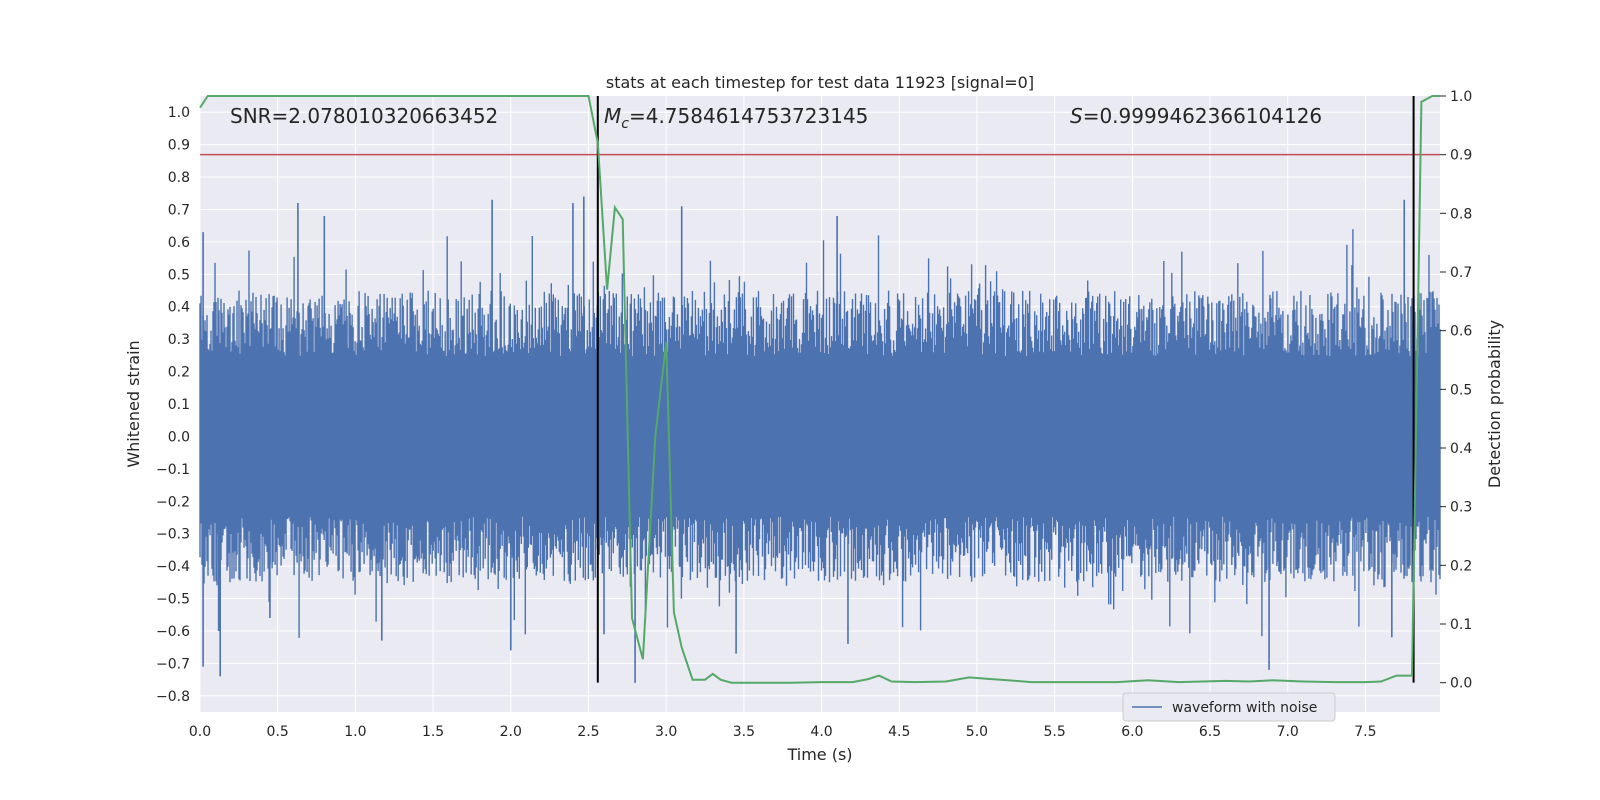 The height and width of the screenshot is (800, 1600). What do you see at coordinates (625, 124) in the screenshot?
I see `chirp-mass-subscript: c` at bounding box center [625, 124].